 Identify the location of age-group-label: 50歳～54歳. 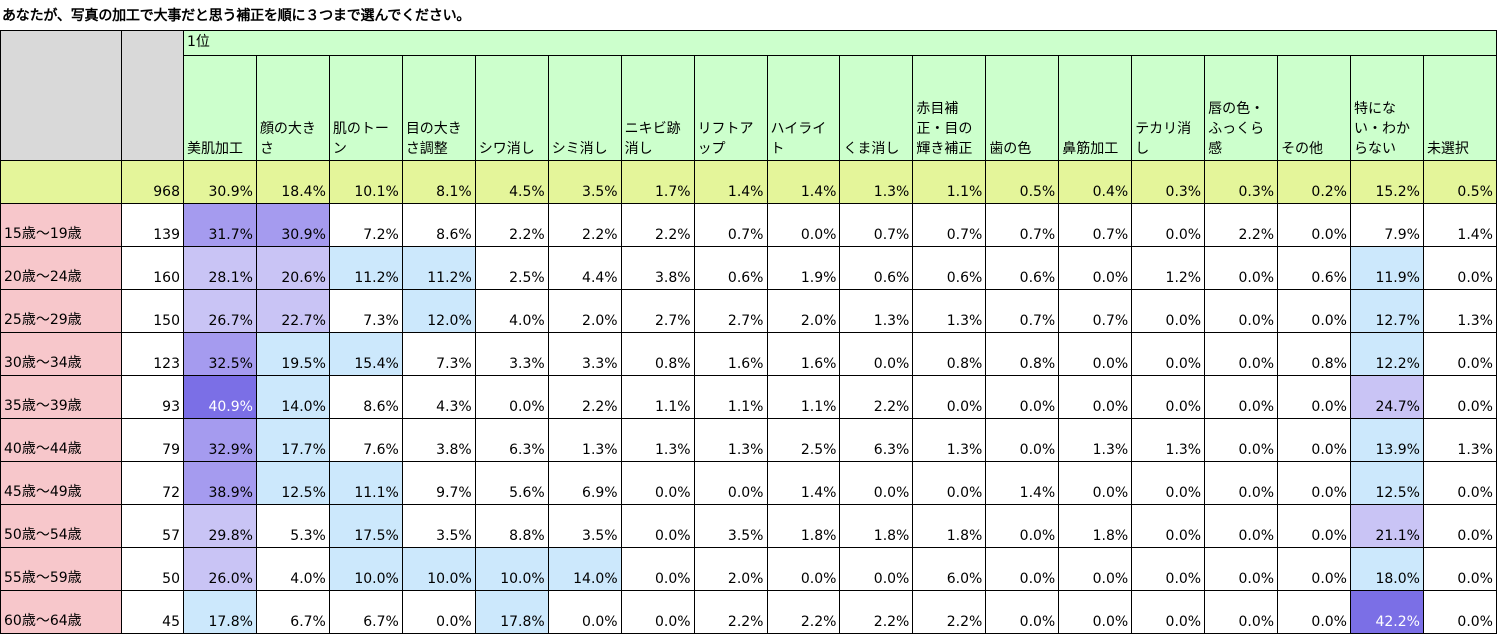
(61, 526).